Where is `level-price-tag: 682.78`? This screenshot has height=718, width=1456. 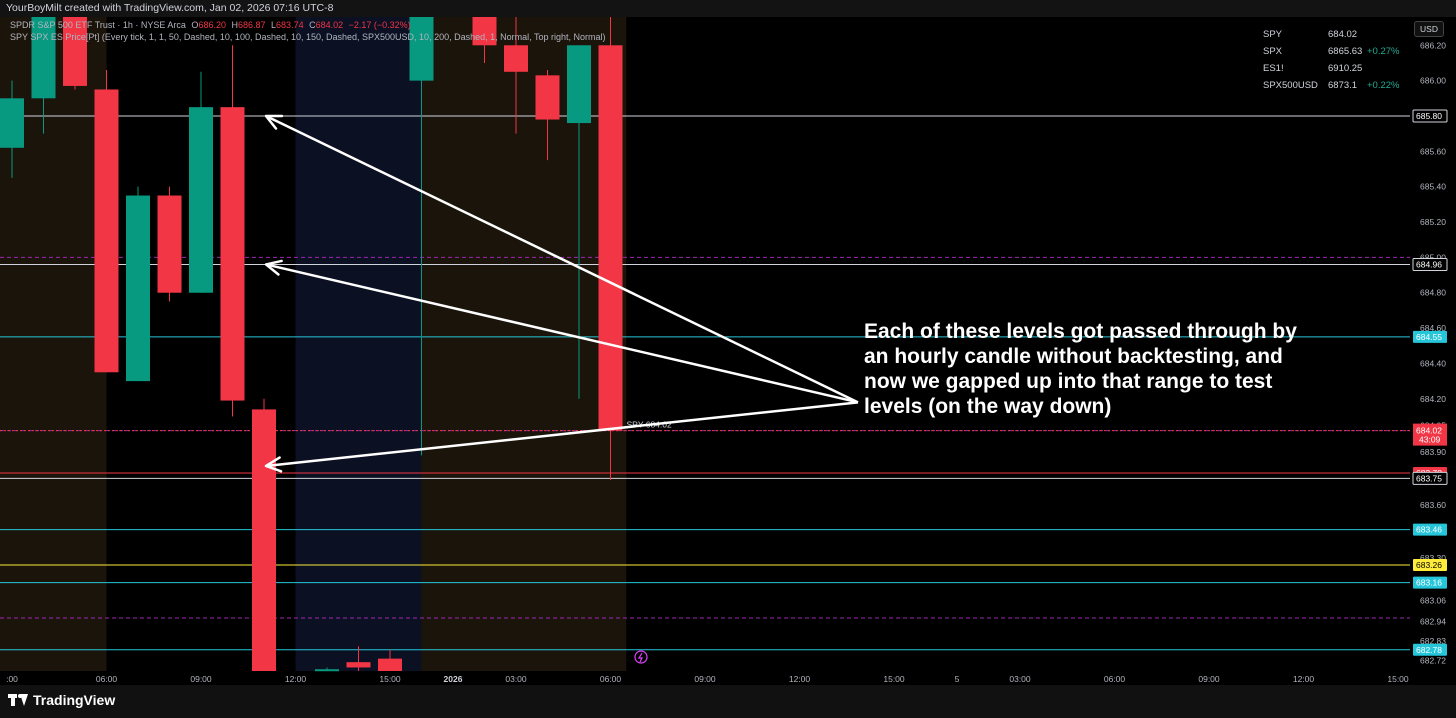
level-price-tag: 682.78 is located at coordinates (1430, 649).